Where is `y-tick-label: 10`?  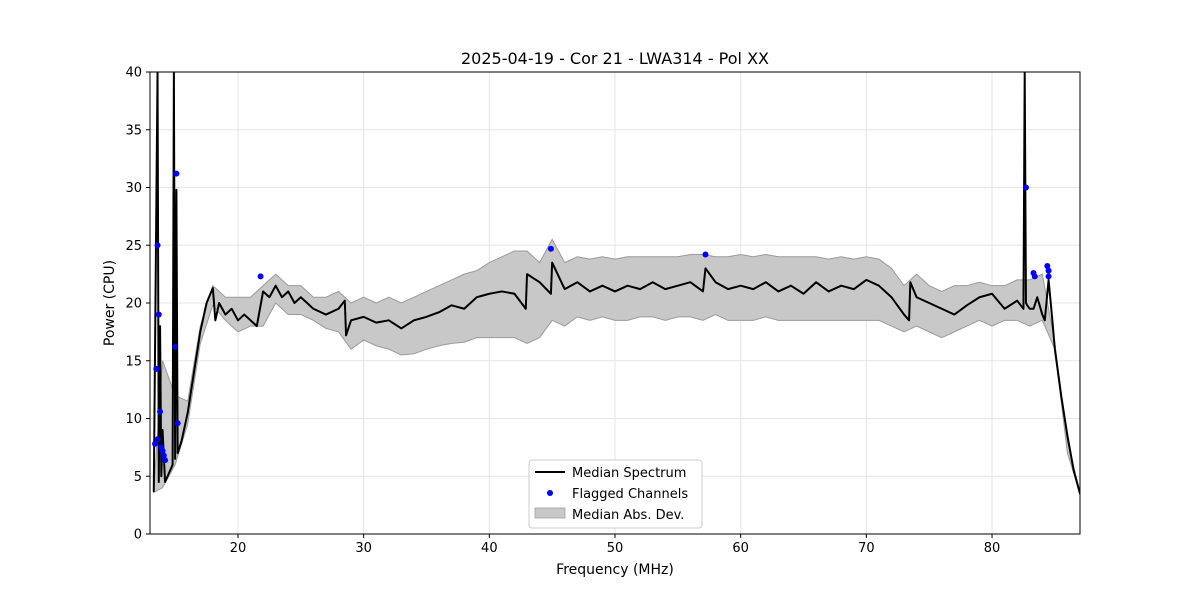
y-tick-label: 10 is located at coordinates (133, 419).